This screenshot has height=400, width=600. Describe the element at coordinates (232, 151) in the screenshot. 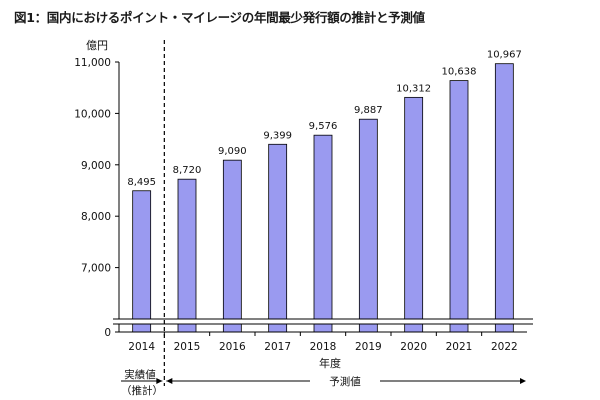

I see `data-label: 9,090` at that location.